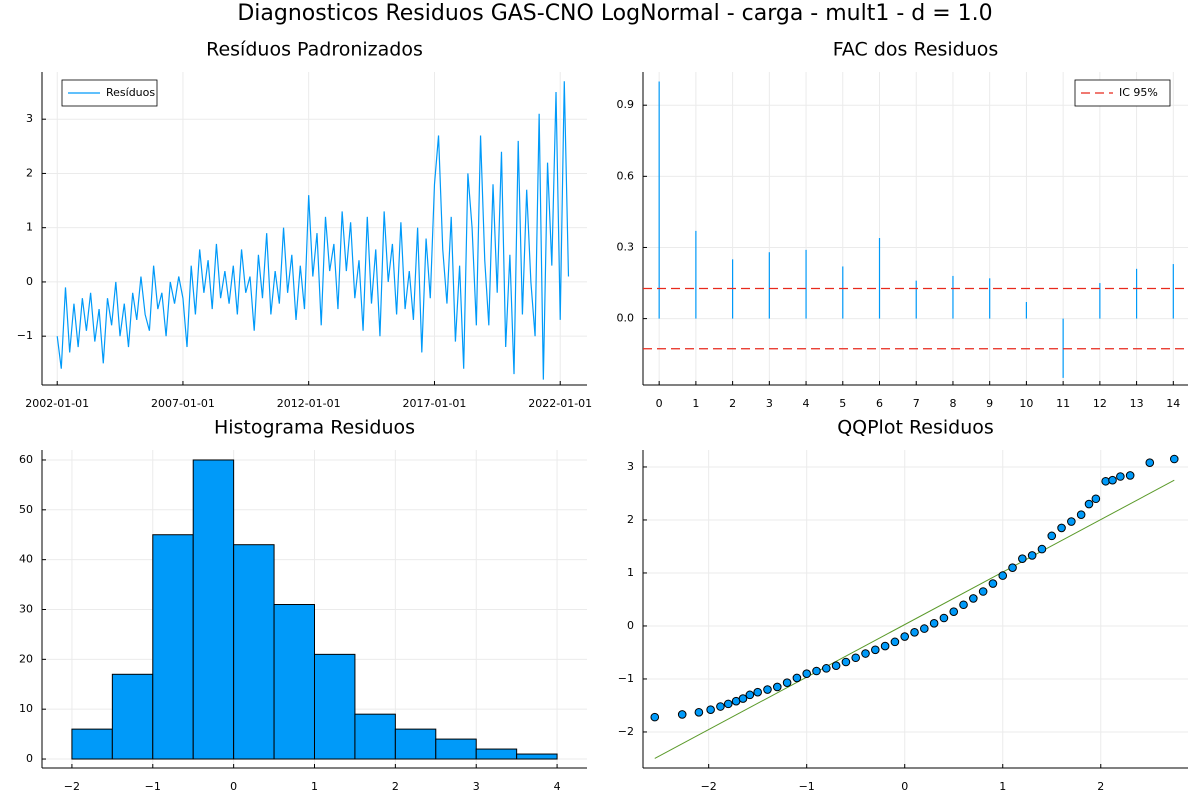 Image resolution: width=1200 pixels, height=800 pixels. What do you see at coordinates (1137, 403) in the screenshot?
I see `x-tick-label: 13` at bounding box center [1137, 403].